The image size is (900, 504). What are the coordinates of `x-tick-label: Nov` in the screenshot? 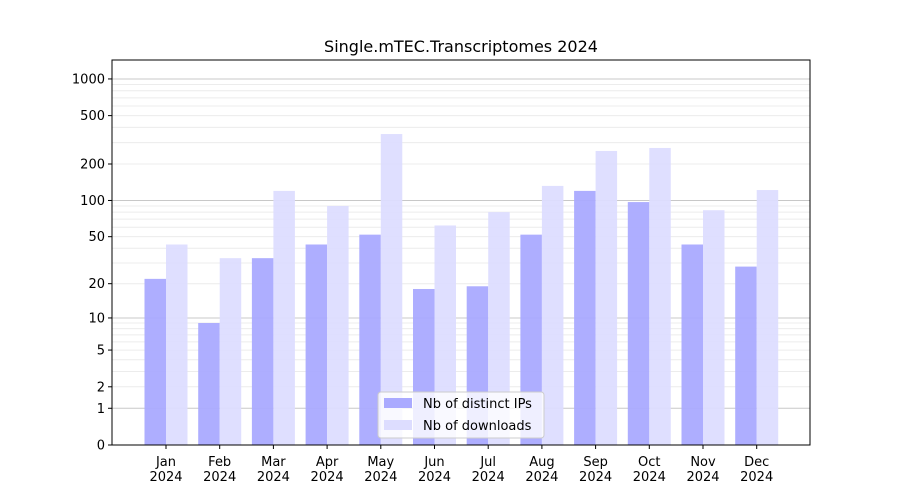 It's located at (703, 462).